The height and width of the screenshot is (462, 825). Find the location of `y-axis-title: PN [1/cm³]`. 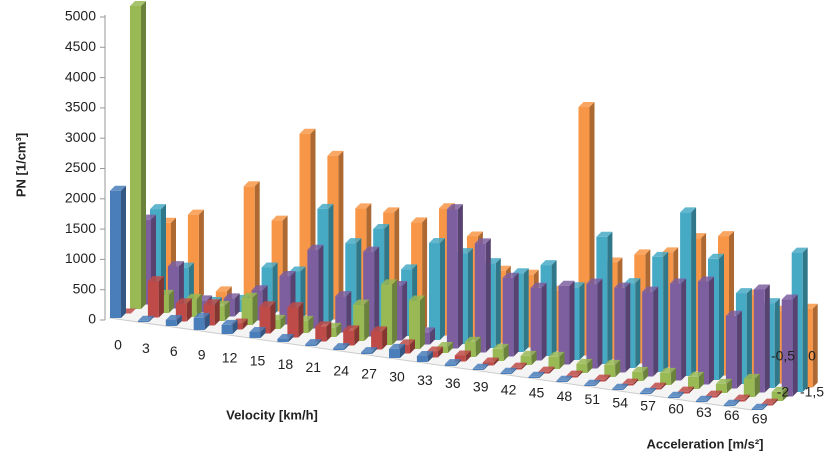

y-axis-title: PN [1/cm³] is located at coordinates (20, 165).